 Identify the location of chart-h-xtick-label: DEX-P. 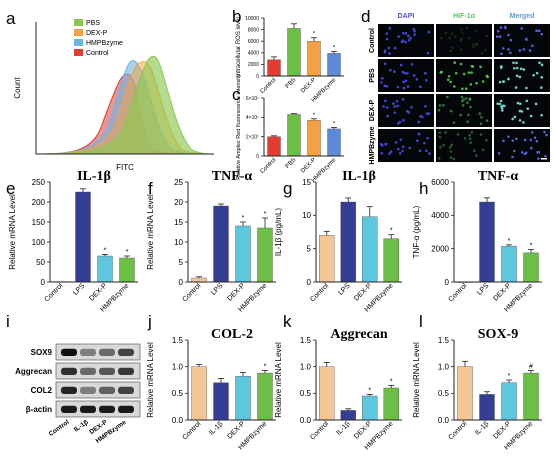
(502, 292).